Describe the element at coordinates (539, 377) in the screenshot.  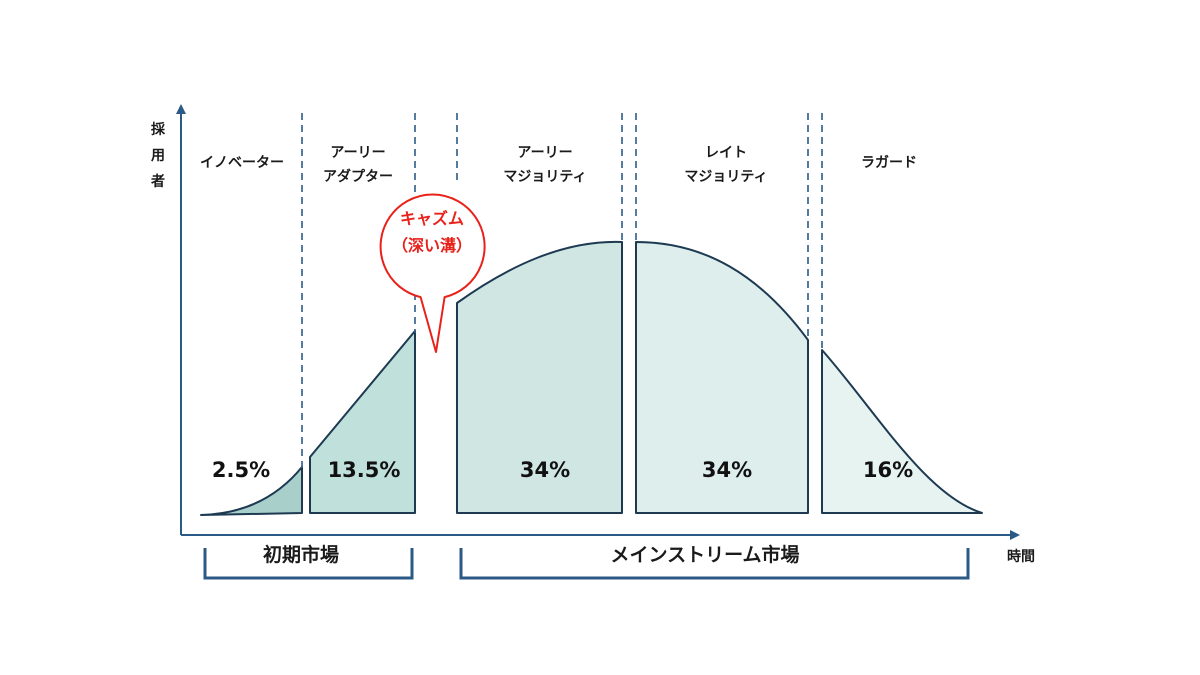
I see `segment-early-majority-area` at that location.